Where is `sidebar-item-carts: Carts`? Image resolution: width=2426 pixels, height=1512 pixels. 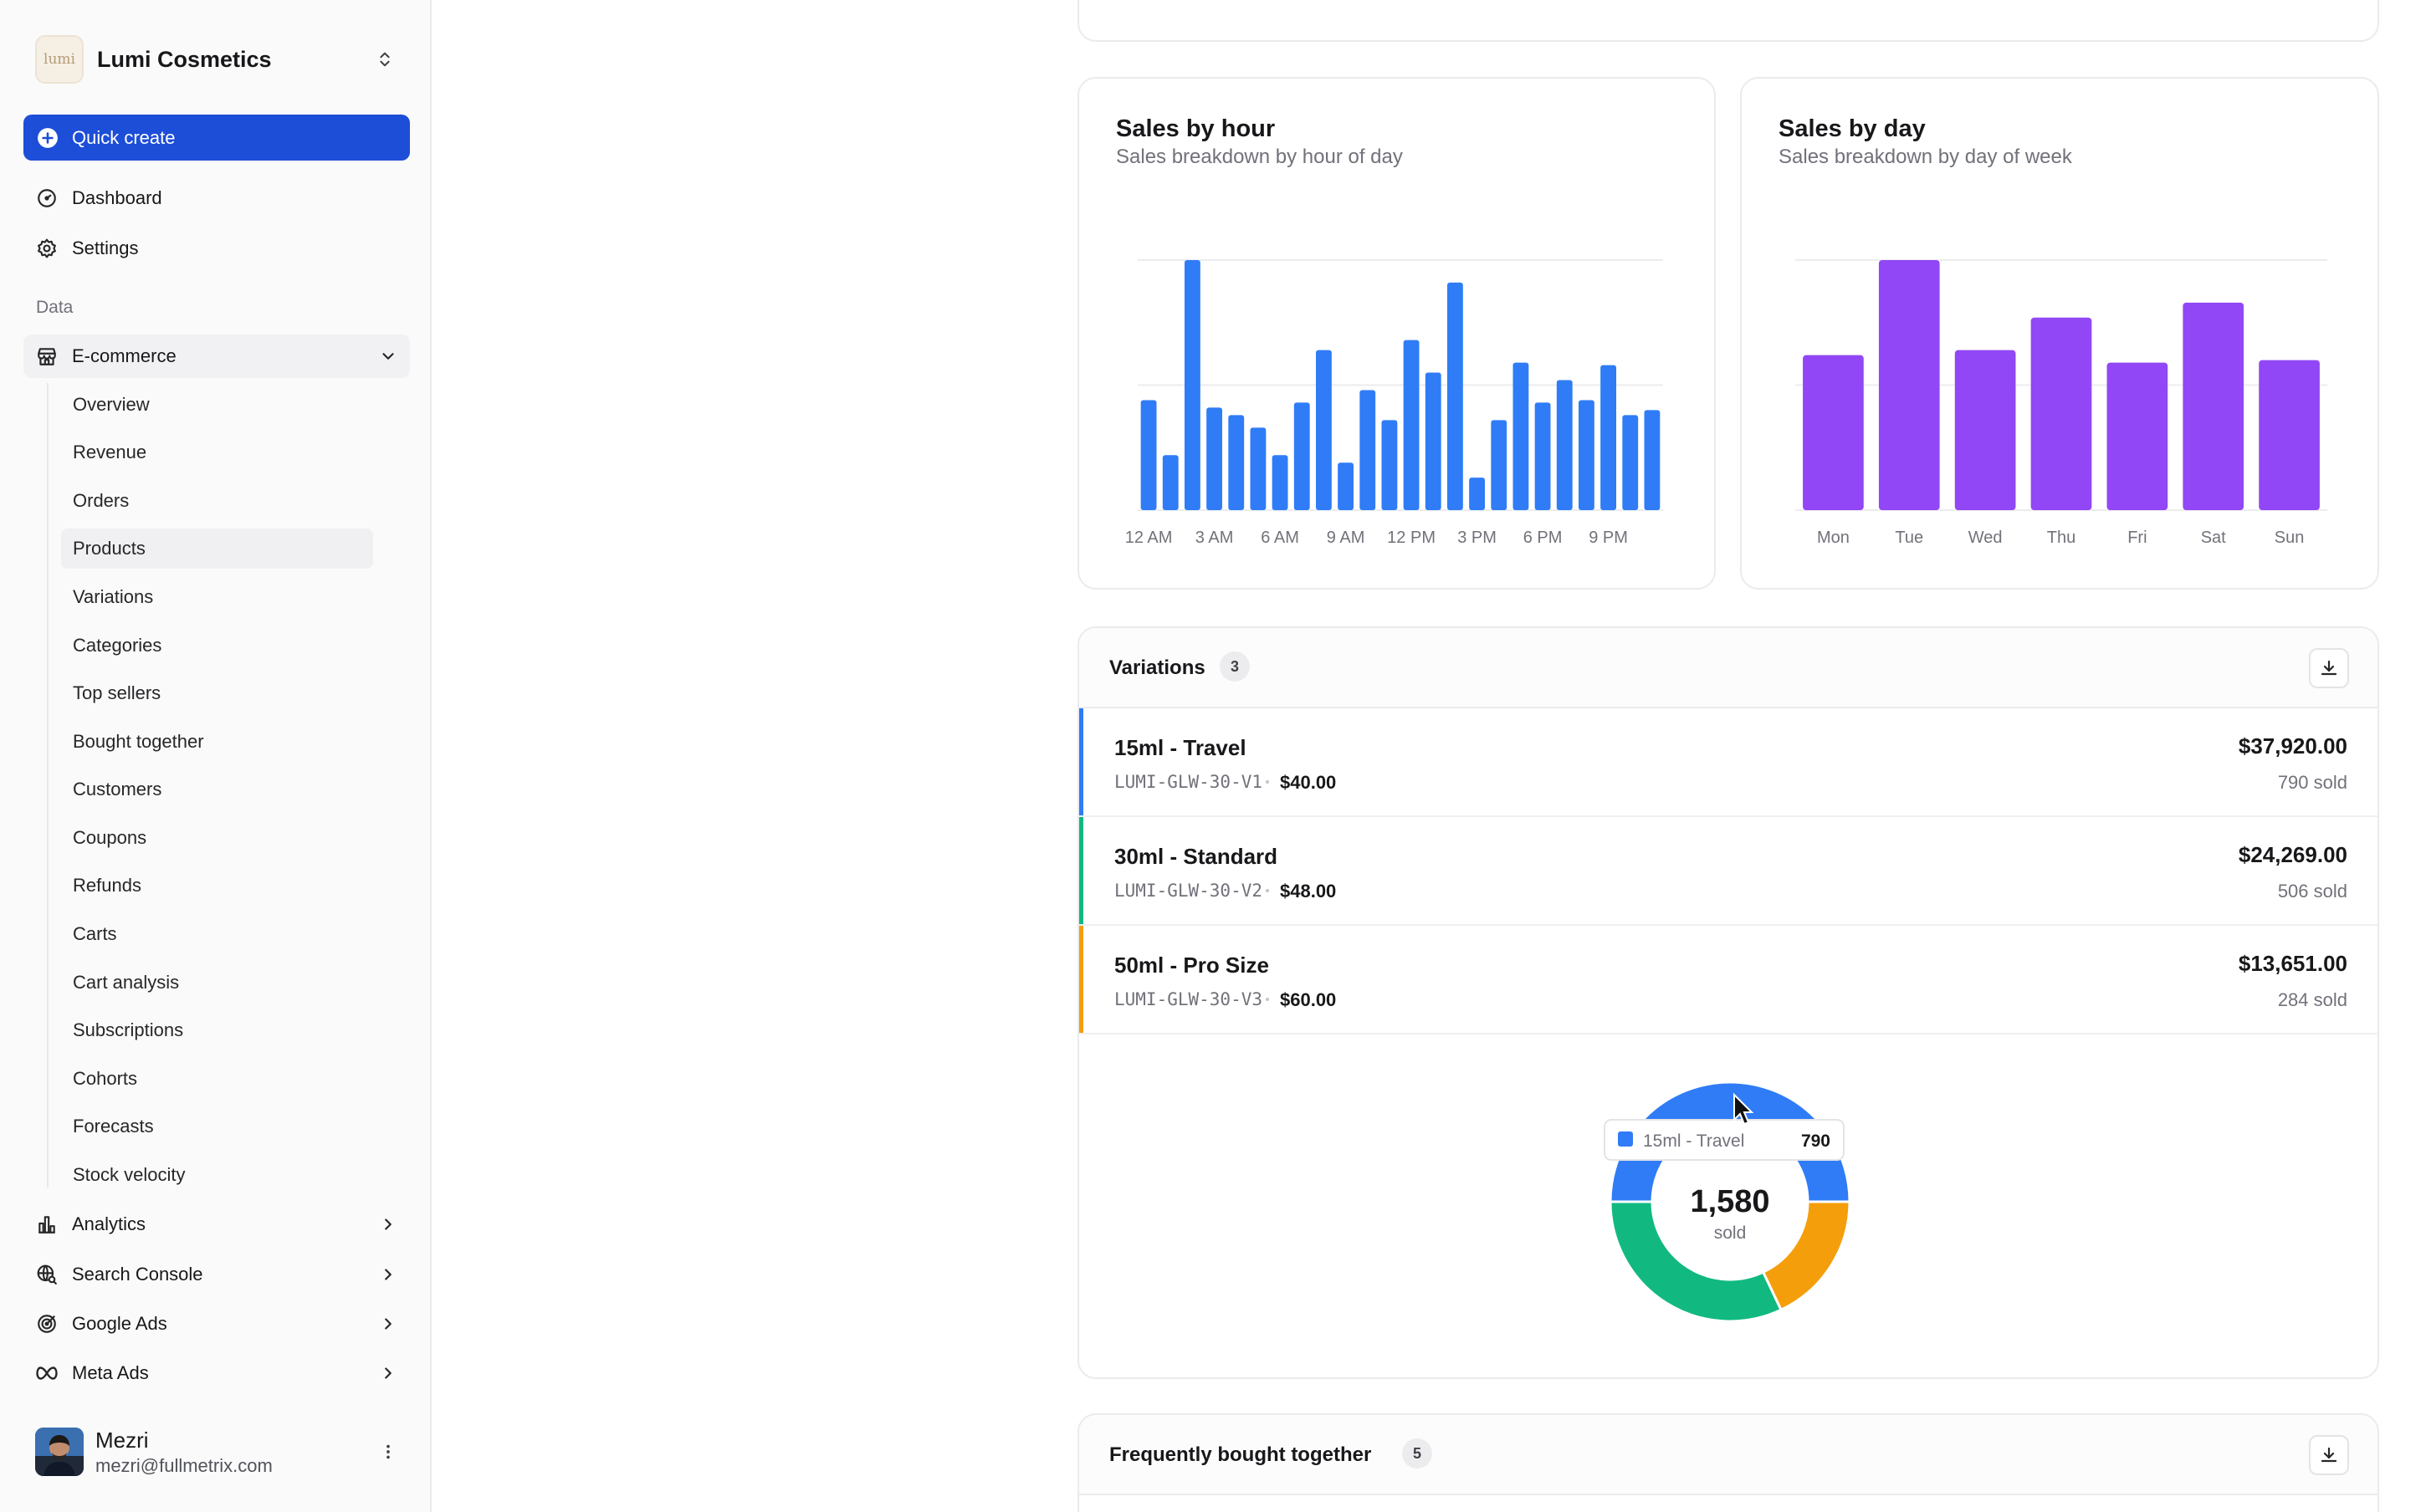
sidebar-item-carts: Carts is located at coordinates (217, 934).